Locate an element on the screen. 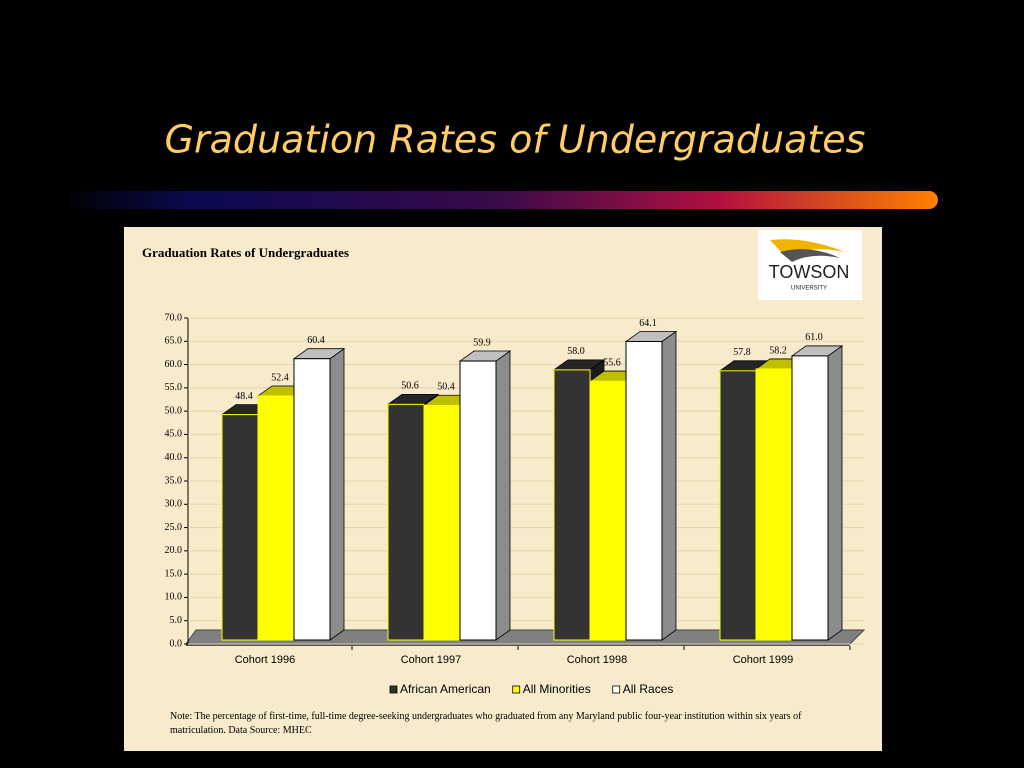 This screenshot has height=768, width=1024. legend-label: African American is located at coordinates (445, 689).